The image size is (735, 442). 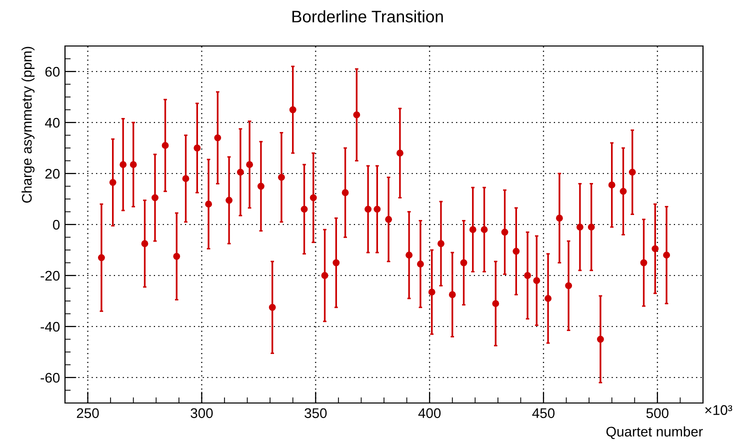 I want to click on text: ×10³, so click(x=718, y=410).